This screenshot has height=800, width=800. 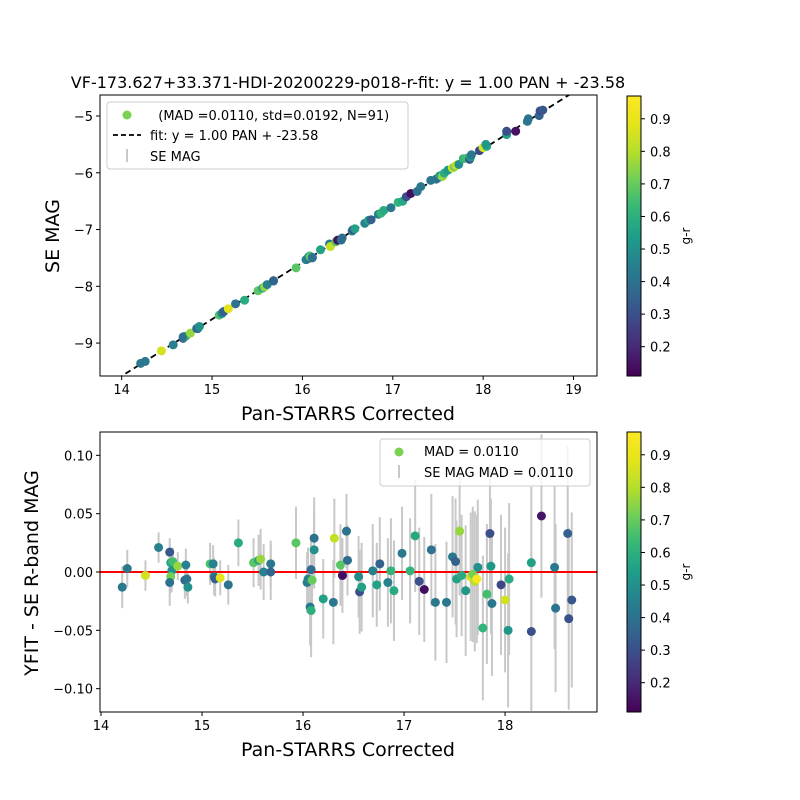 What do you see at coordinates (483, 390) in the screenshot?
I see `top-x-tick-label: 18` at bounding box center [483, 390].